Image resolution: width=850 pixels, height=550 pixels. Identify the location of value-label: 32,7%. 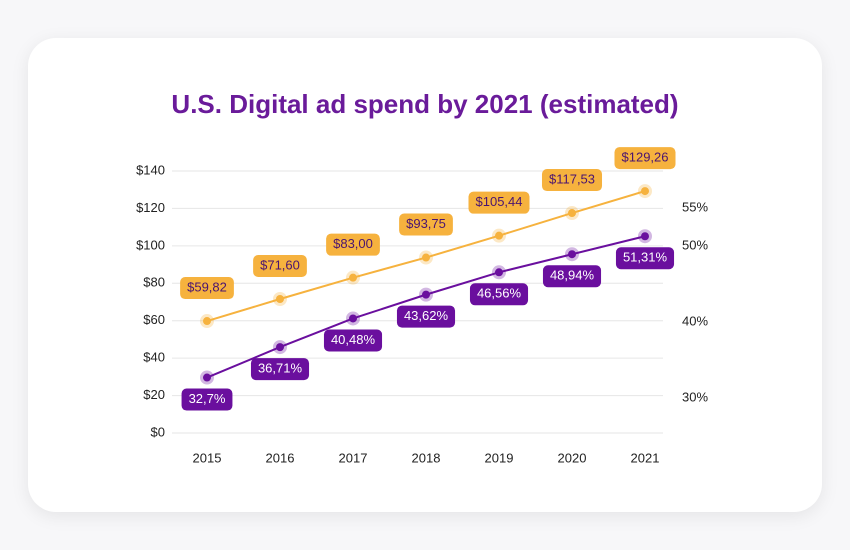
(207, 398).